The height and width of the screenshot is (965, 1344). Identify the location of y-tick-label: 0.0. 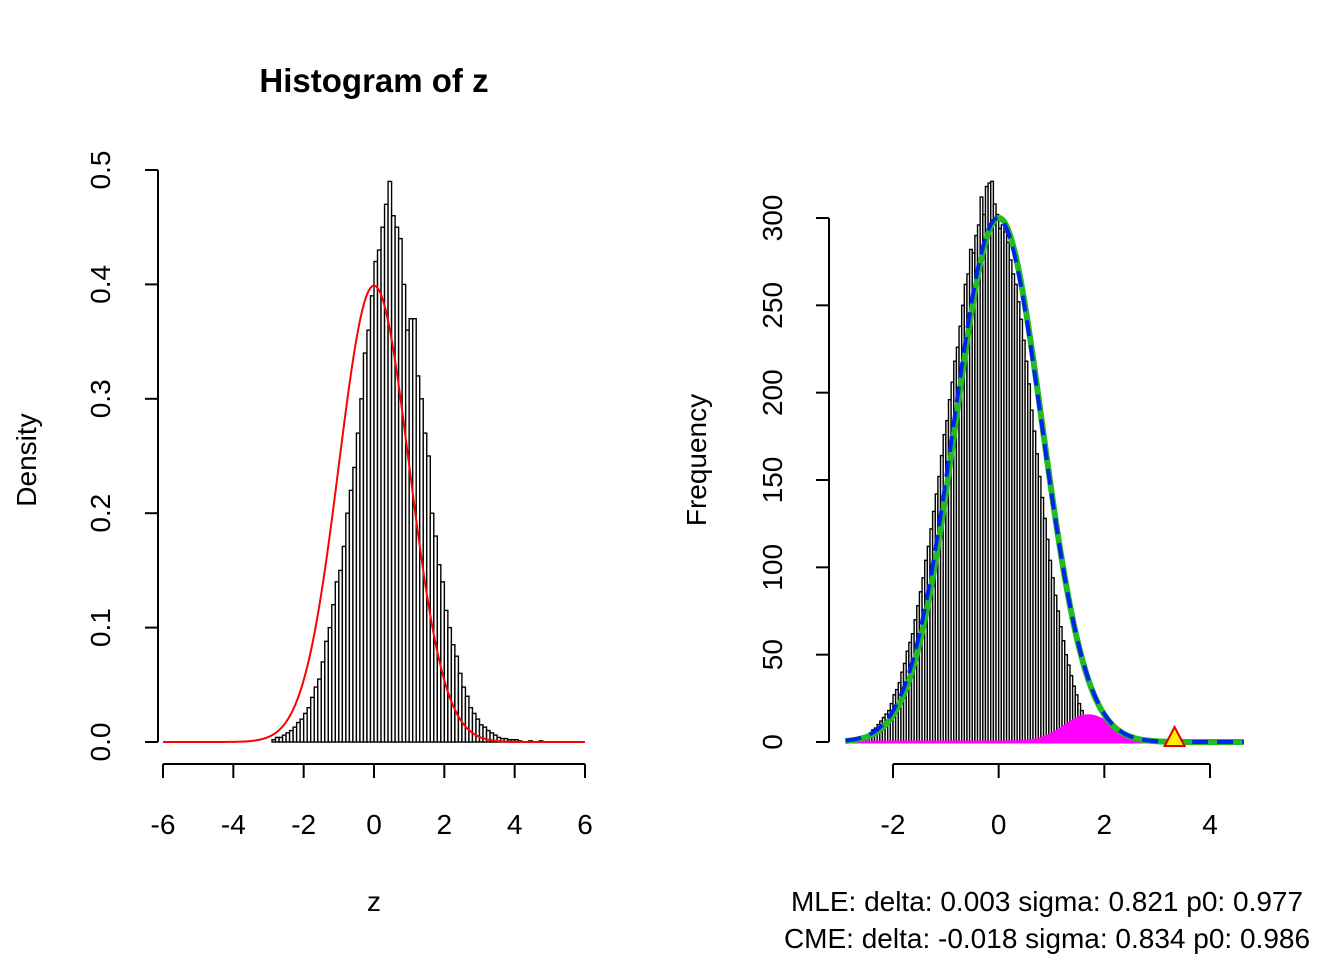
(100, 742).